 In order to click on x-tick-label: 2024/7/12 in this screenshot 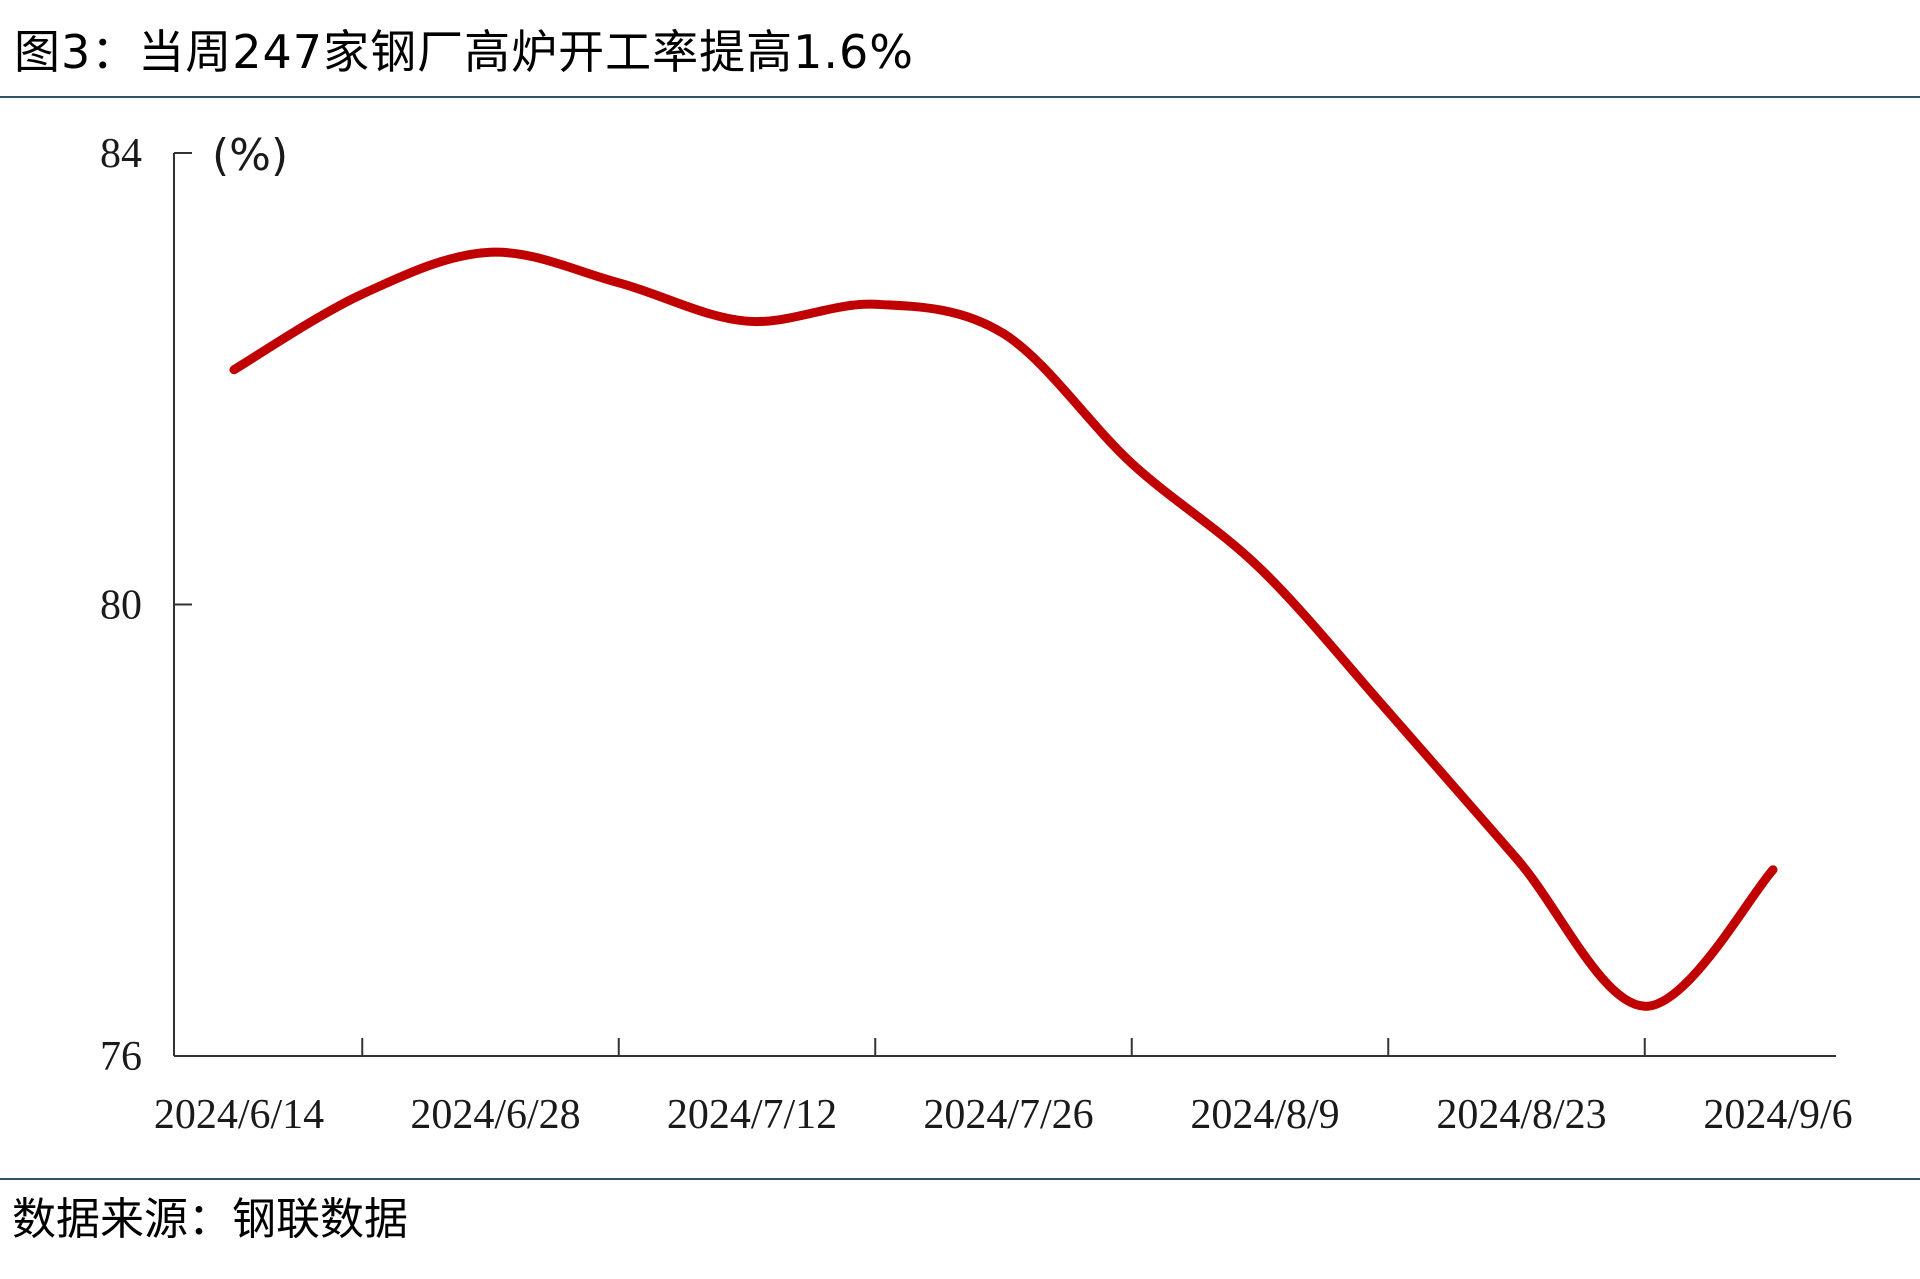, I will do `click(752, 1115)`.